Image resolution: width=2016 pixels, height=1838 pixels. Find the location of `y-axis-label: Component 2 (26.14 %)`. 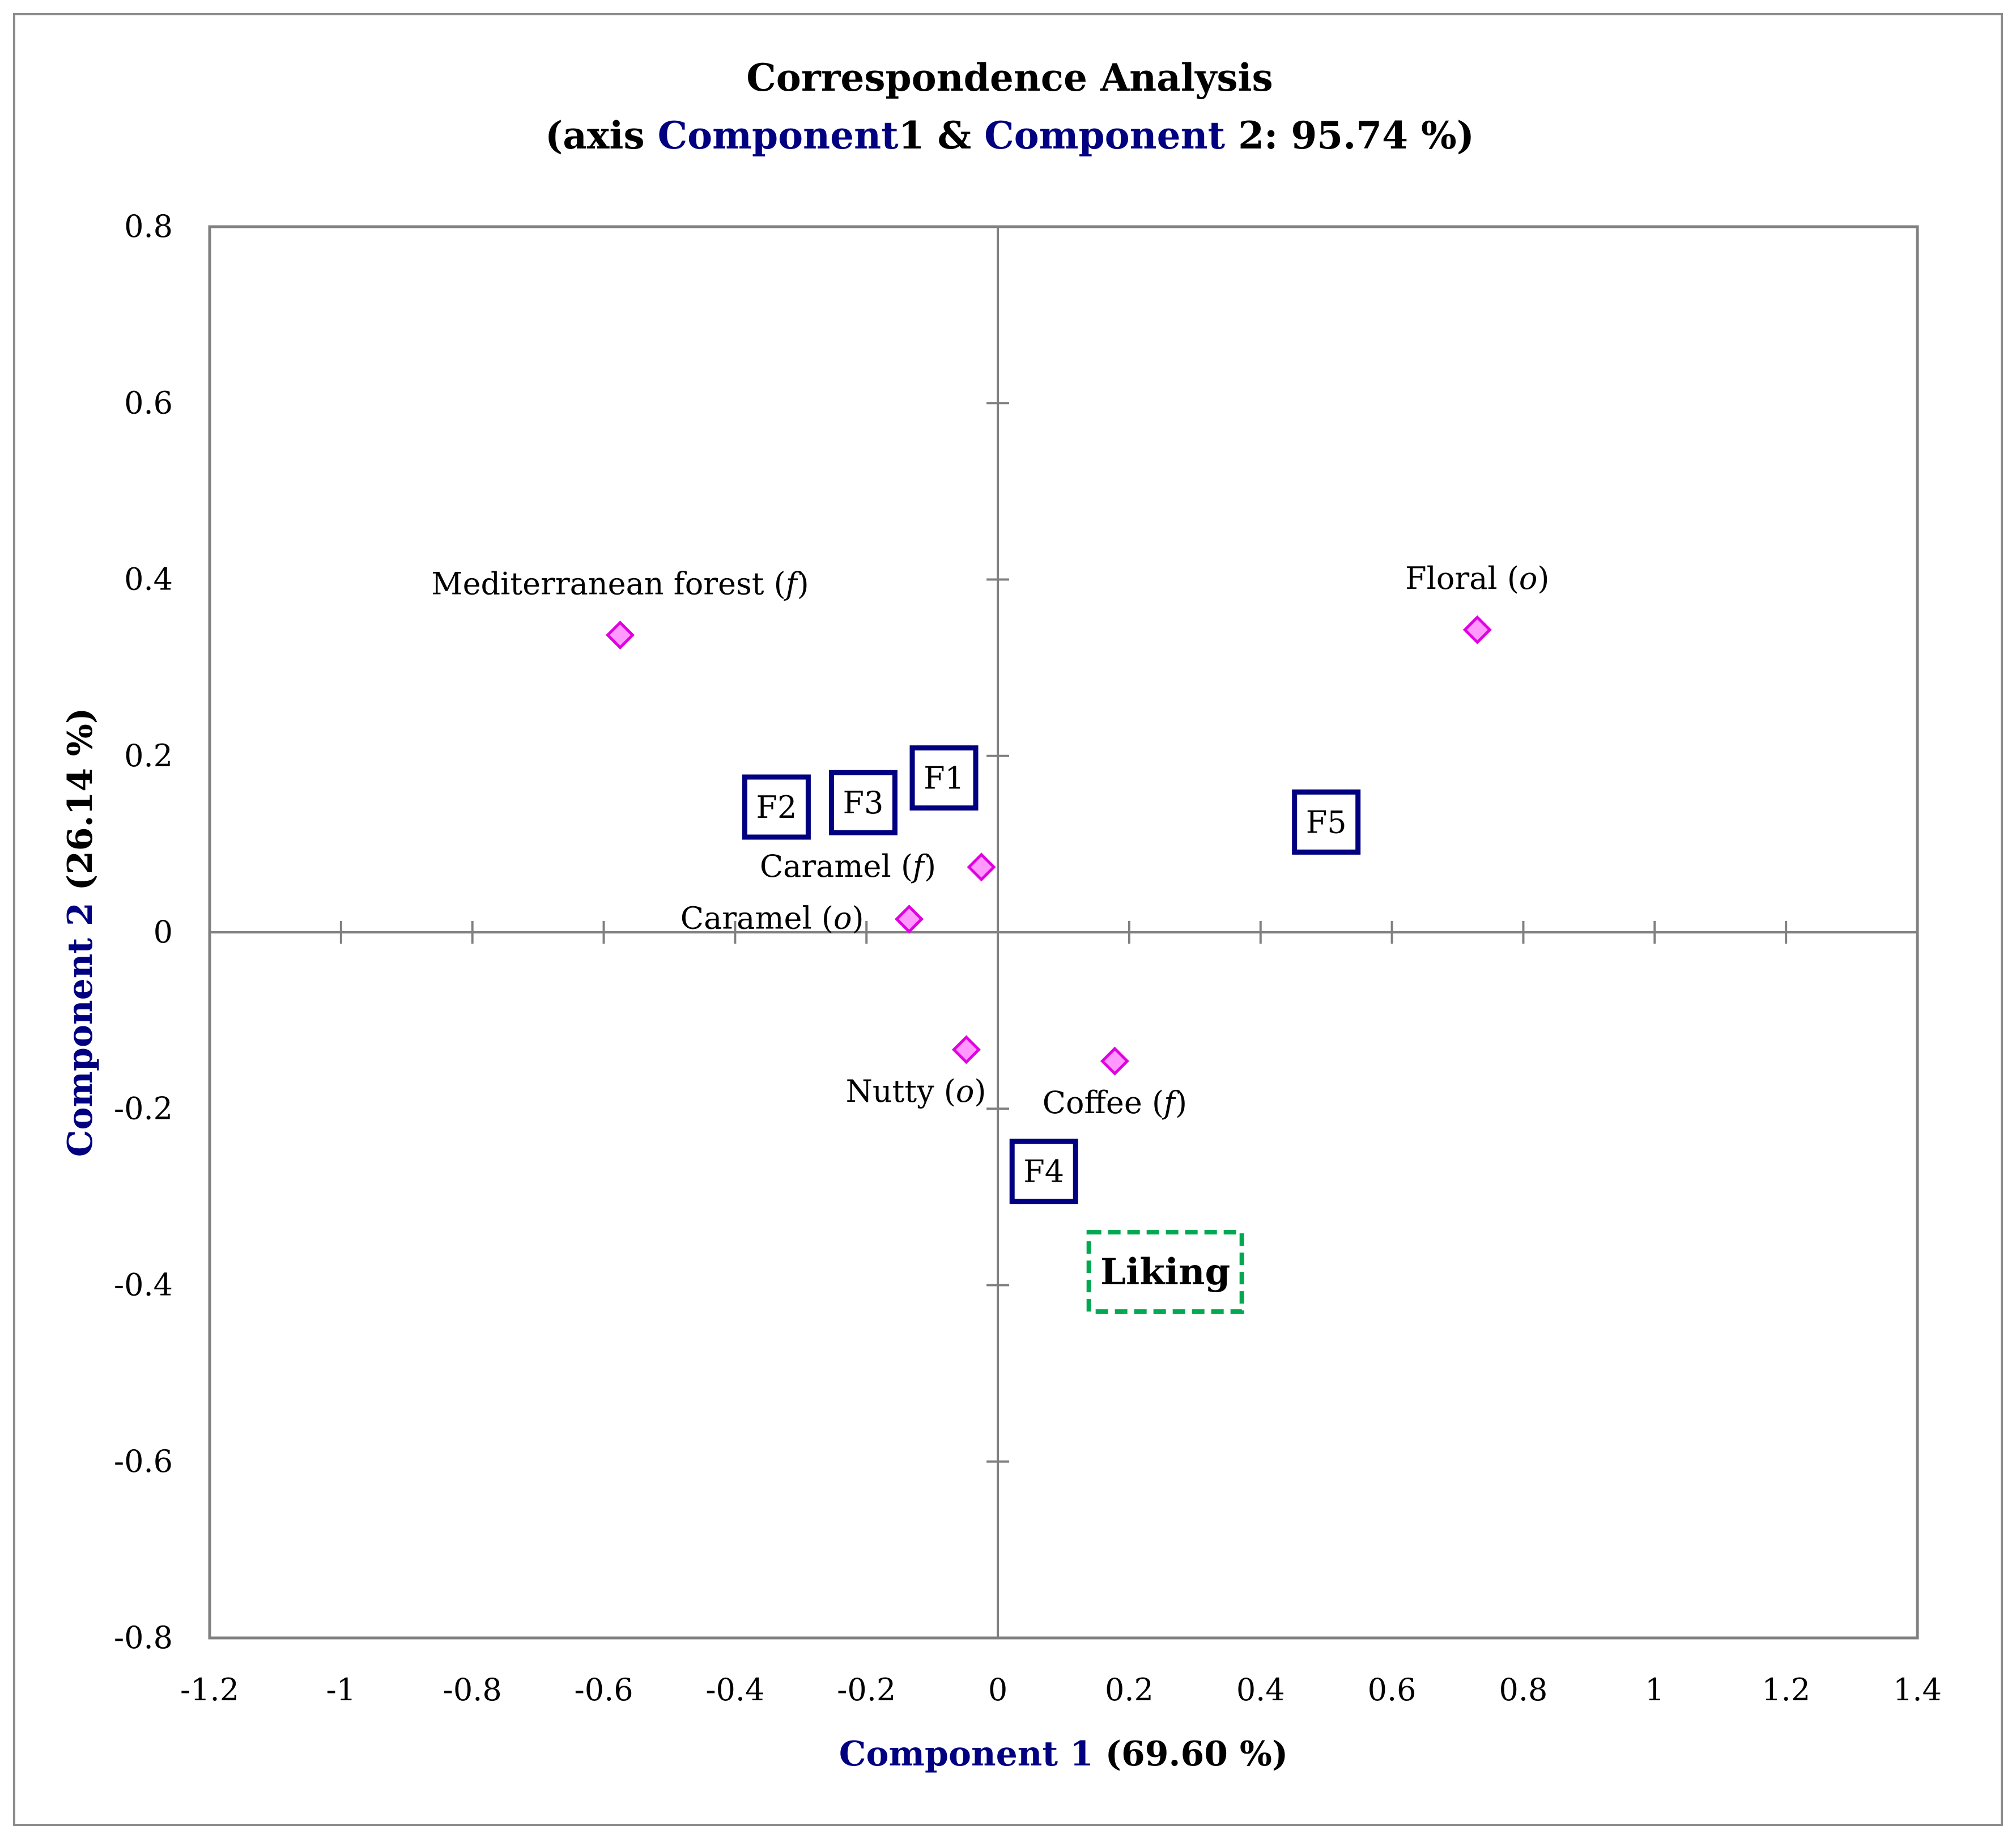

y-axis-label: Component 2 (26.14 %) is located at coordinates (80, 932).